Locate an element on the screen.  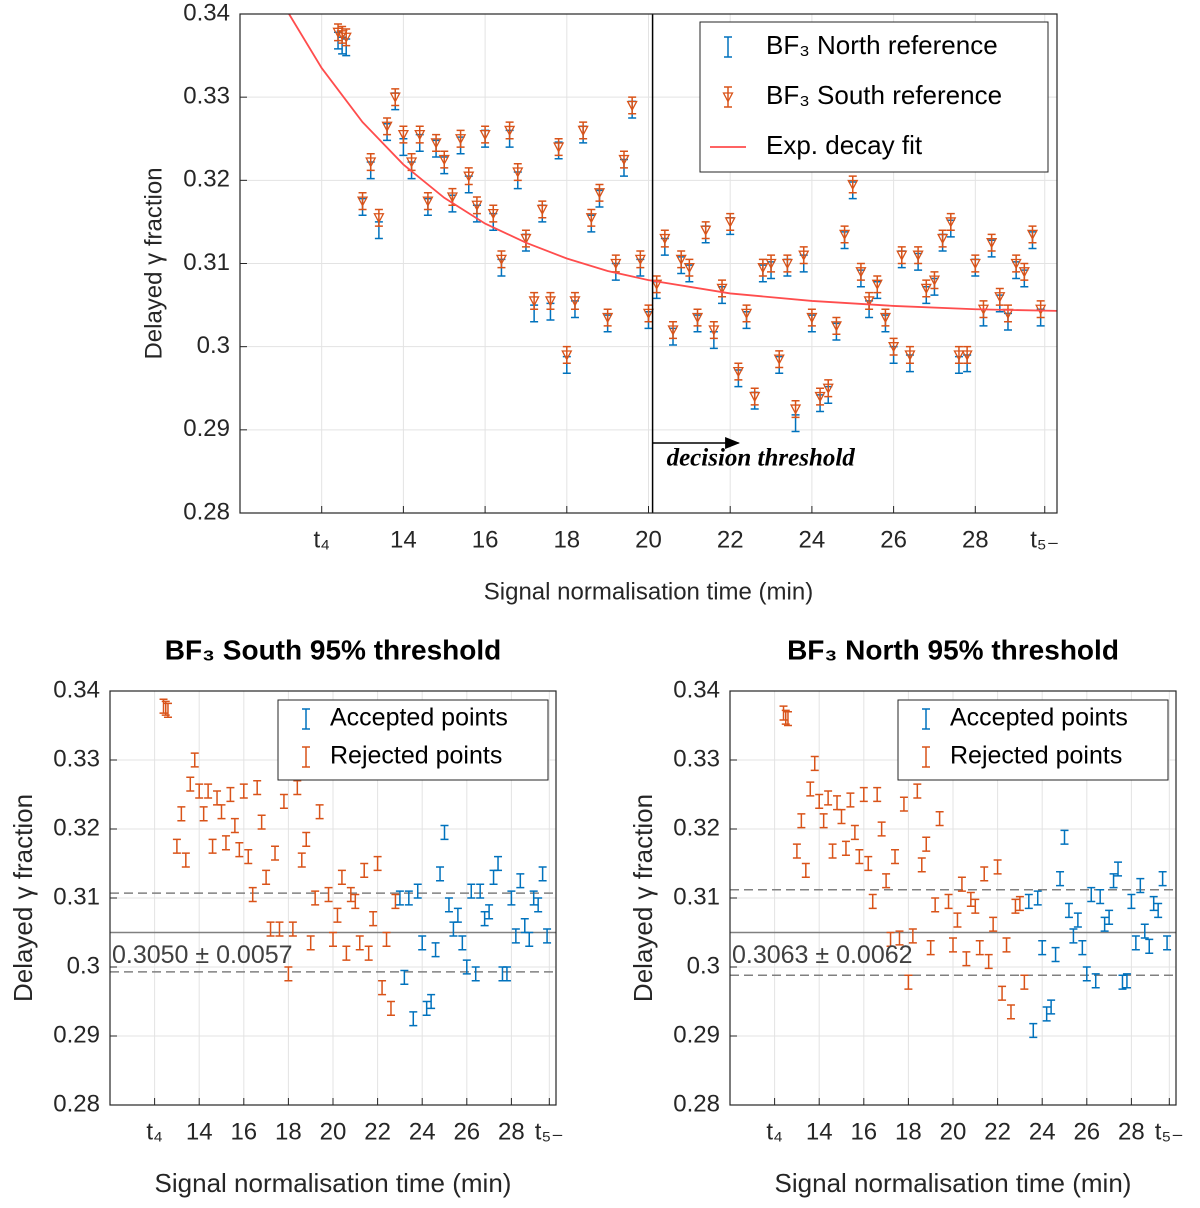
y-tick-label: 0.33 is located at coordinates (76, 758).